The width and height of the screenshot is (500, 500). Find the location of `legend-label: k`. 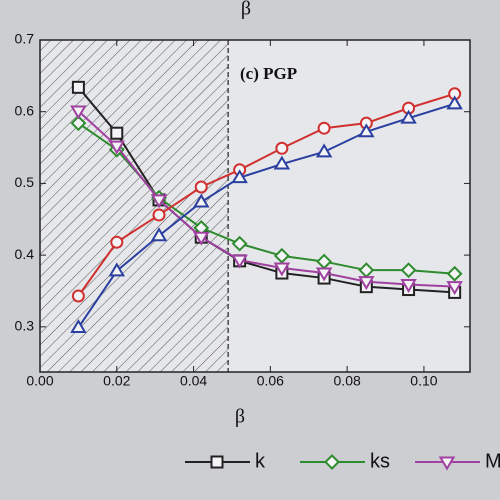

legend-label: k is located at coordinates (260, 461).